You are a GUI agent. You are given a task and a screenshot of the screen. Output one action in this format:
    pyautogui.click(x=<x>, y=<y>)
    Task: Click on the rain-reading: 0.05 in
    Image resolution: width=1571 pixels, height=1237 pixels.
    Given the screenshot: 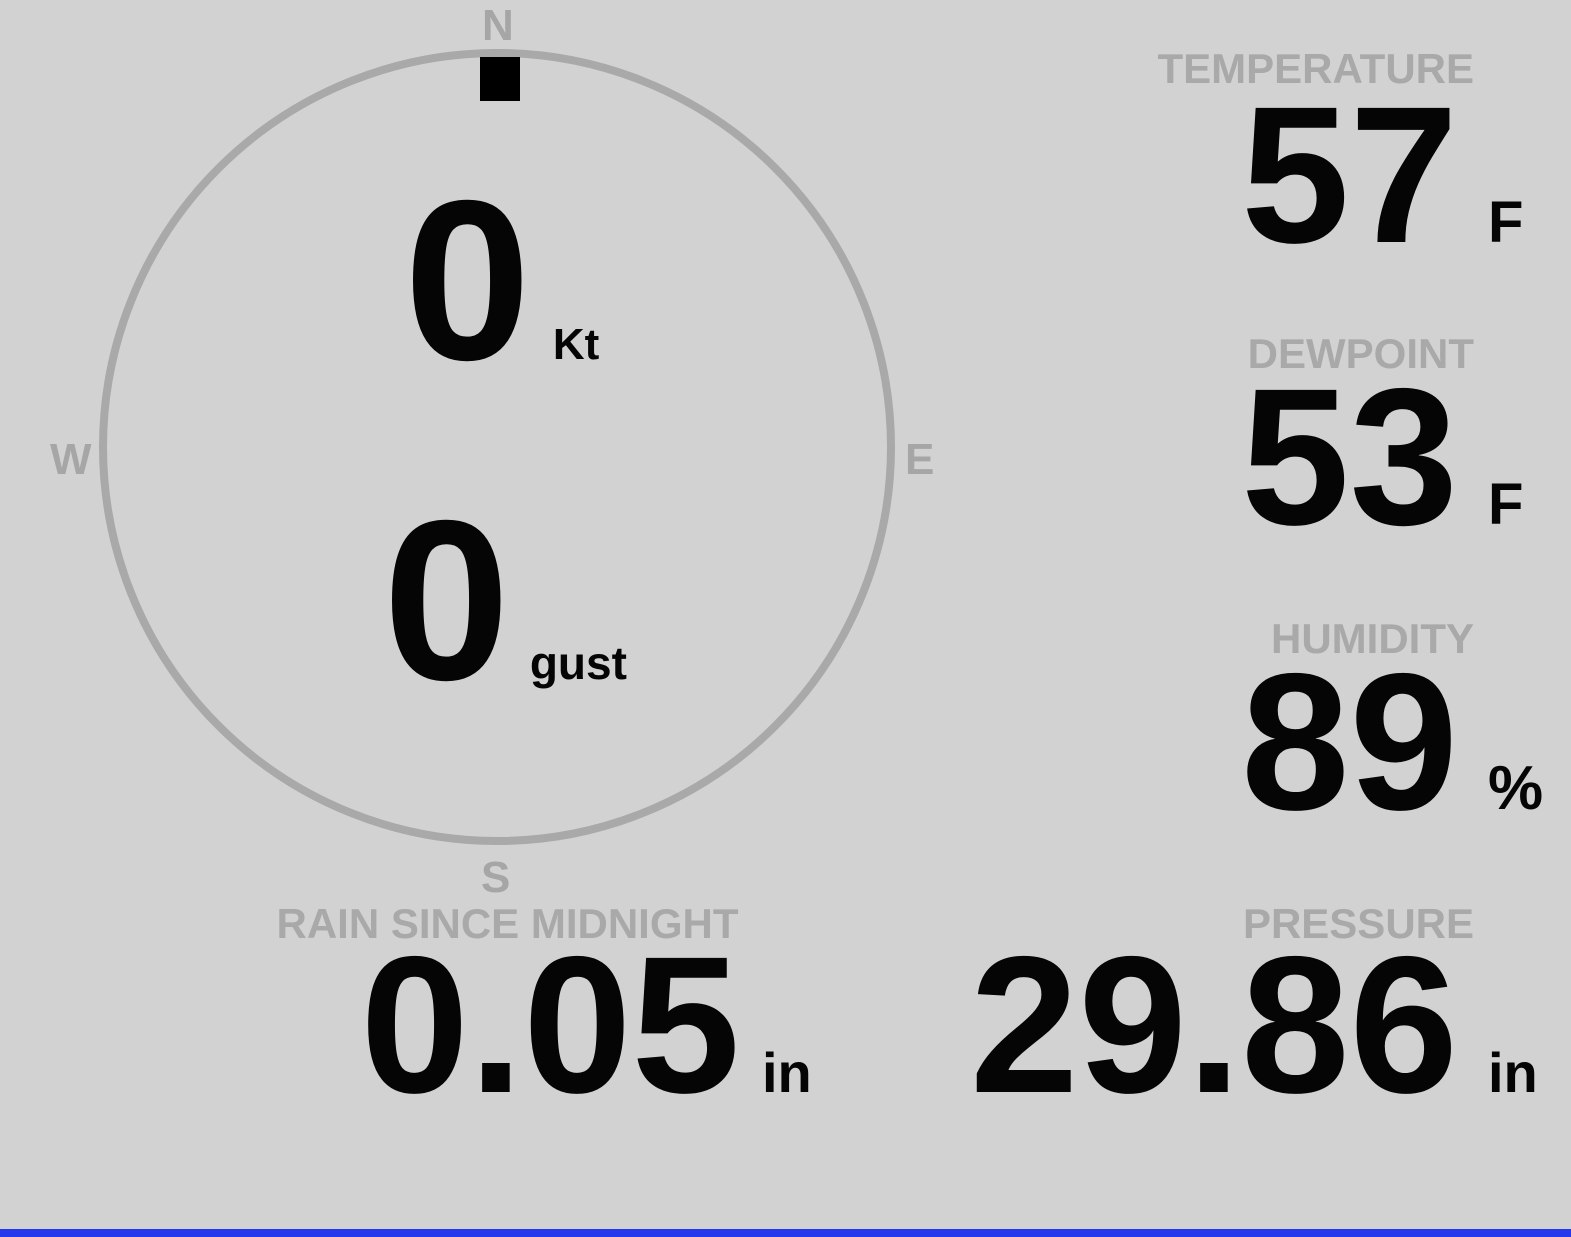 What is the action you would take?
    pyautogui.click(x=406, y=1025)
    